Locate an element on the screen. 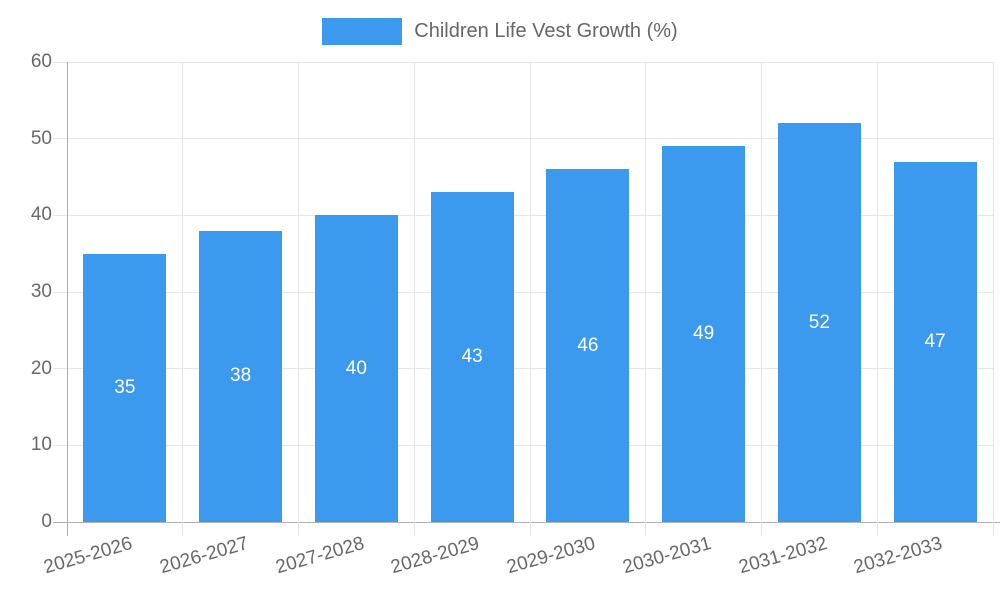 The height and width of the screenshot is (600, 1000). x-axis-tick-label: 2027-2028 is located at coordinates (320, 556).